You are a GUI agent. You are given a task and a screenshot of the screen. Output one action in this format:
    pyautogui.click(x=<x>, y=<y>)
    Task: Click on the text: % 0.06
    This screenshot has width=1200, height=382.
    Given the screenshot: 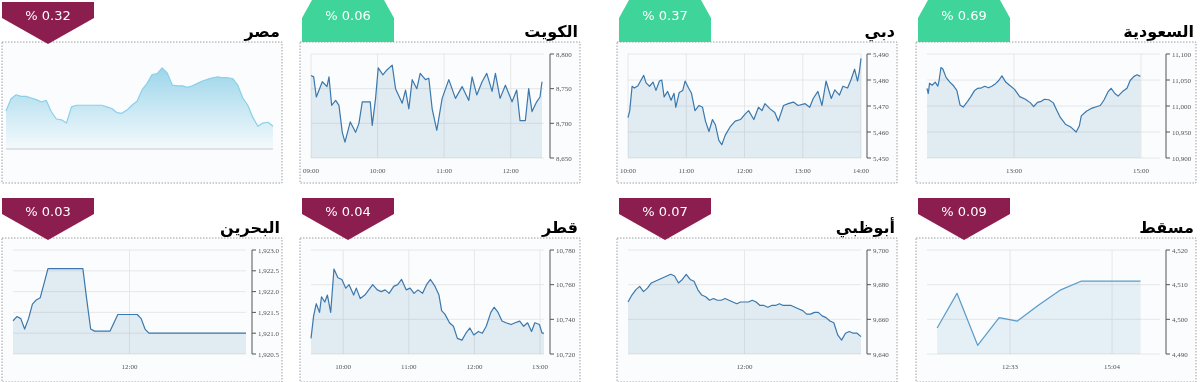 What is the action you would take?
    pyautogui.click(x=348, y=15)
    